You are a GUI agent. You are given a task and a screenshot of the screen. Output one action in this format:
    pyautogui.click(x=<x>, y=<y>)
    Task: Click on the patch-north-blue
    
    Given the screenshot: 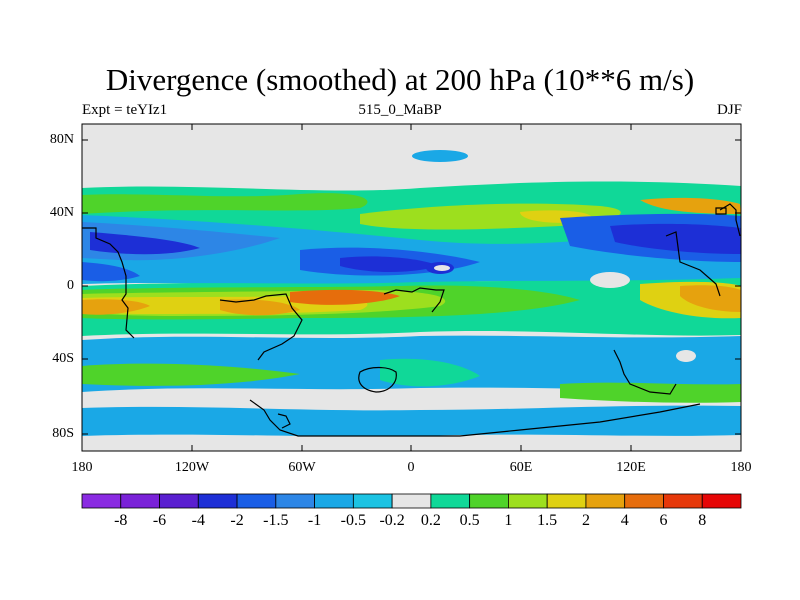 What is the action you would take?
    pyautogui.click(x=440, y=156)
    